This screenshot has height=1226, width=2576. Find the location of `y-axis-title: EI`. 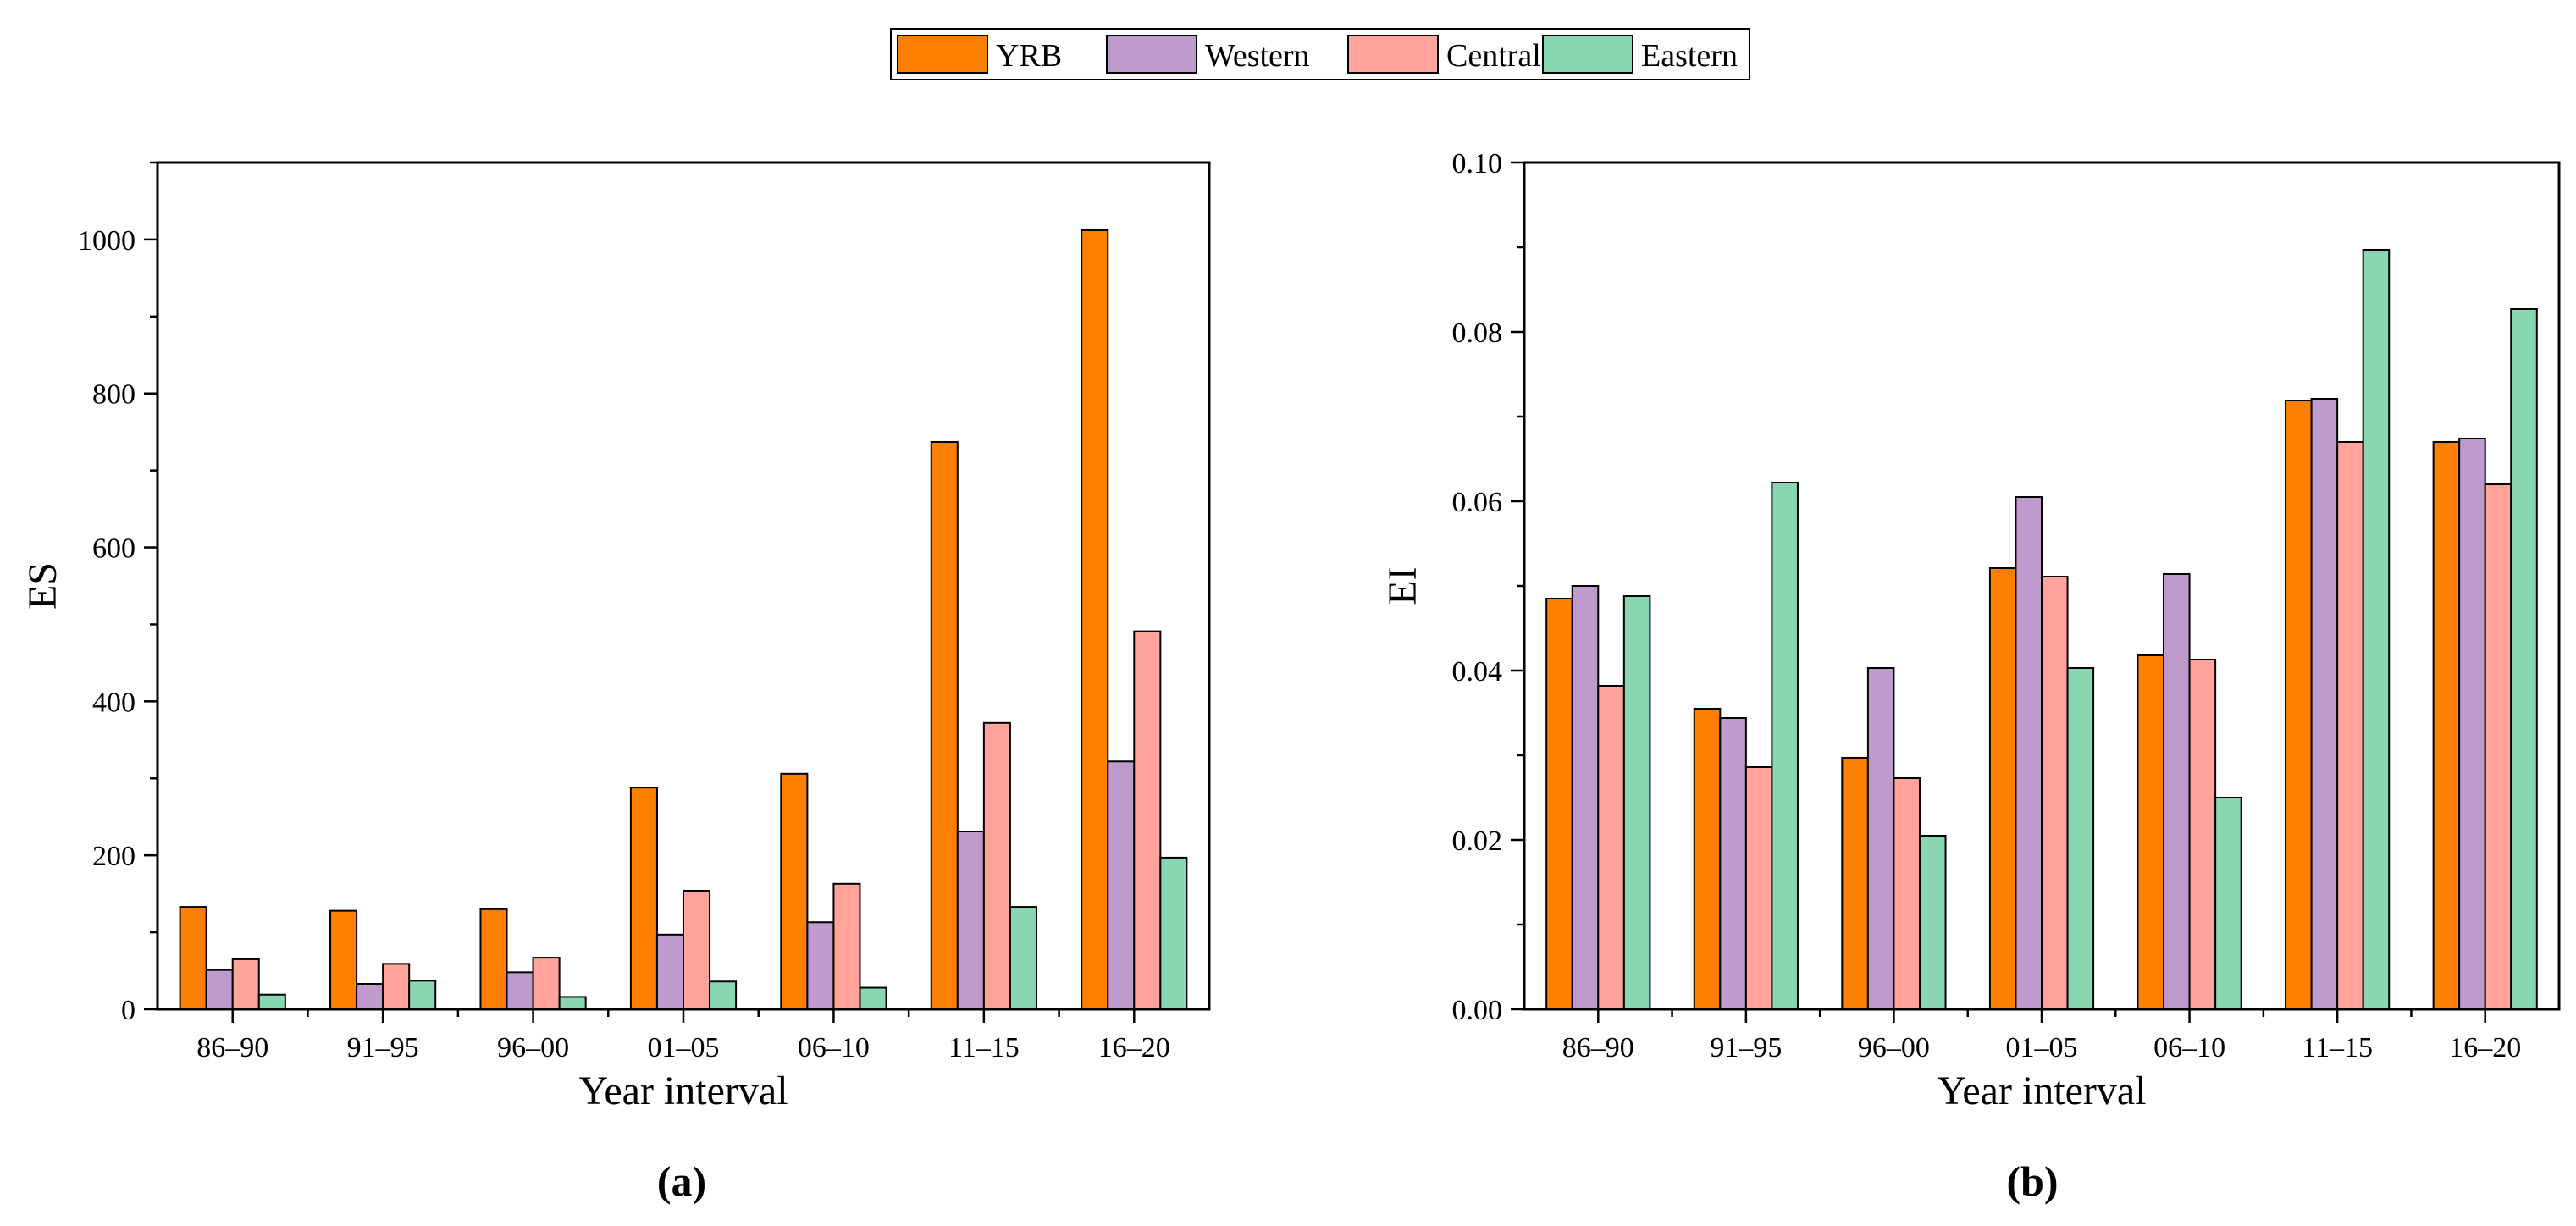

y-axis-title: EI is located at coordinates (1402, 586).